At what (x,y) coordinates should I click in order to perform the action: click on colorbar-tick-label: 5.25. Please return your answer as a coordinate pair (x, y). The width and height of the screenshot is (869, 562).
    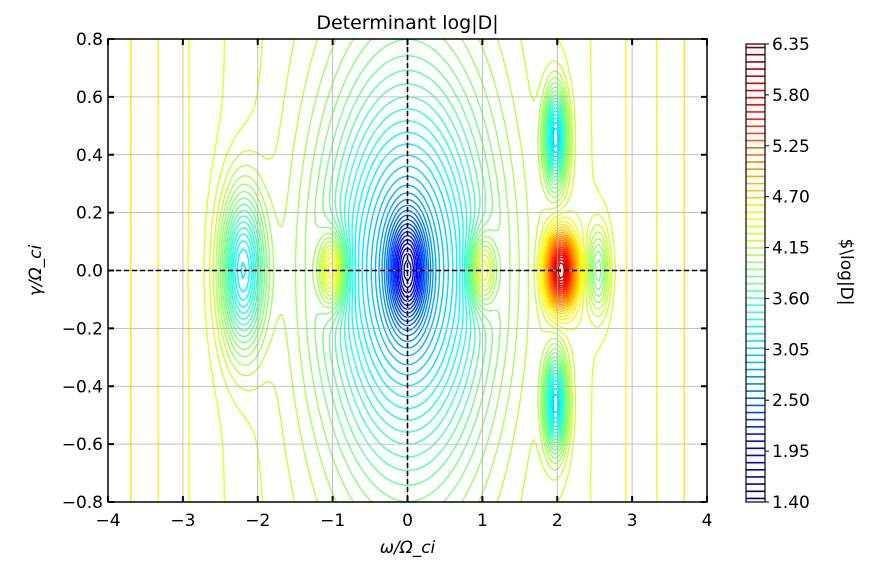
    Looking at the image, I should click on (791, 147).